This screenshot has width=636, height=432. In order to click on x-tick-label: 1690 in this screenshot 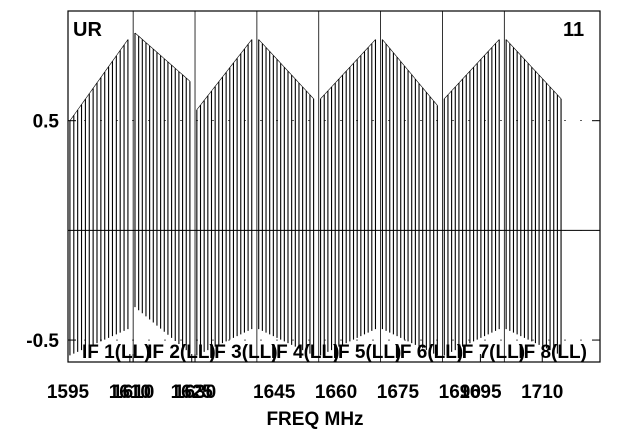, I will do `click(460, 392)`.